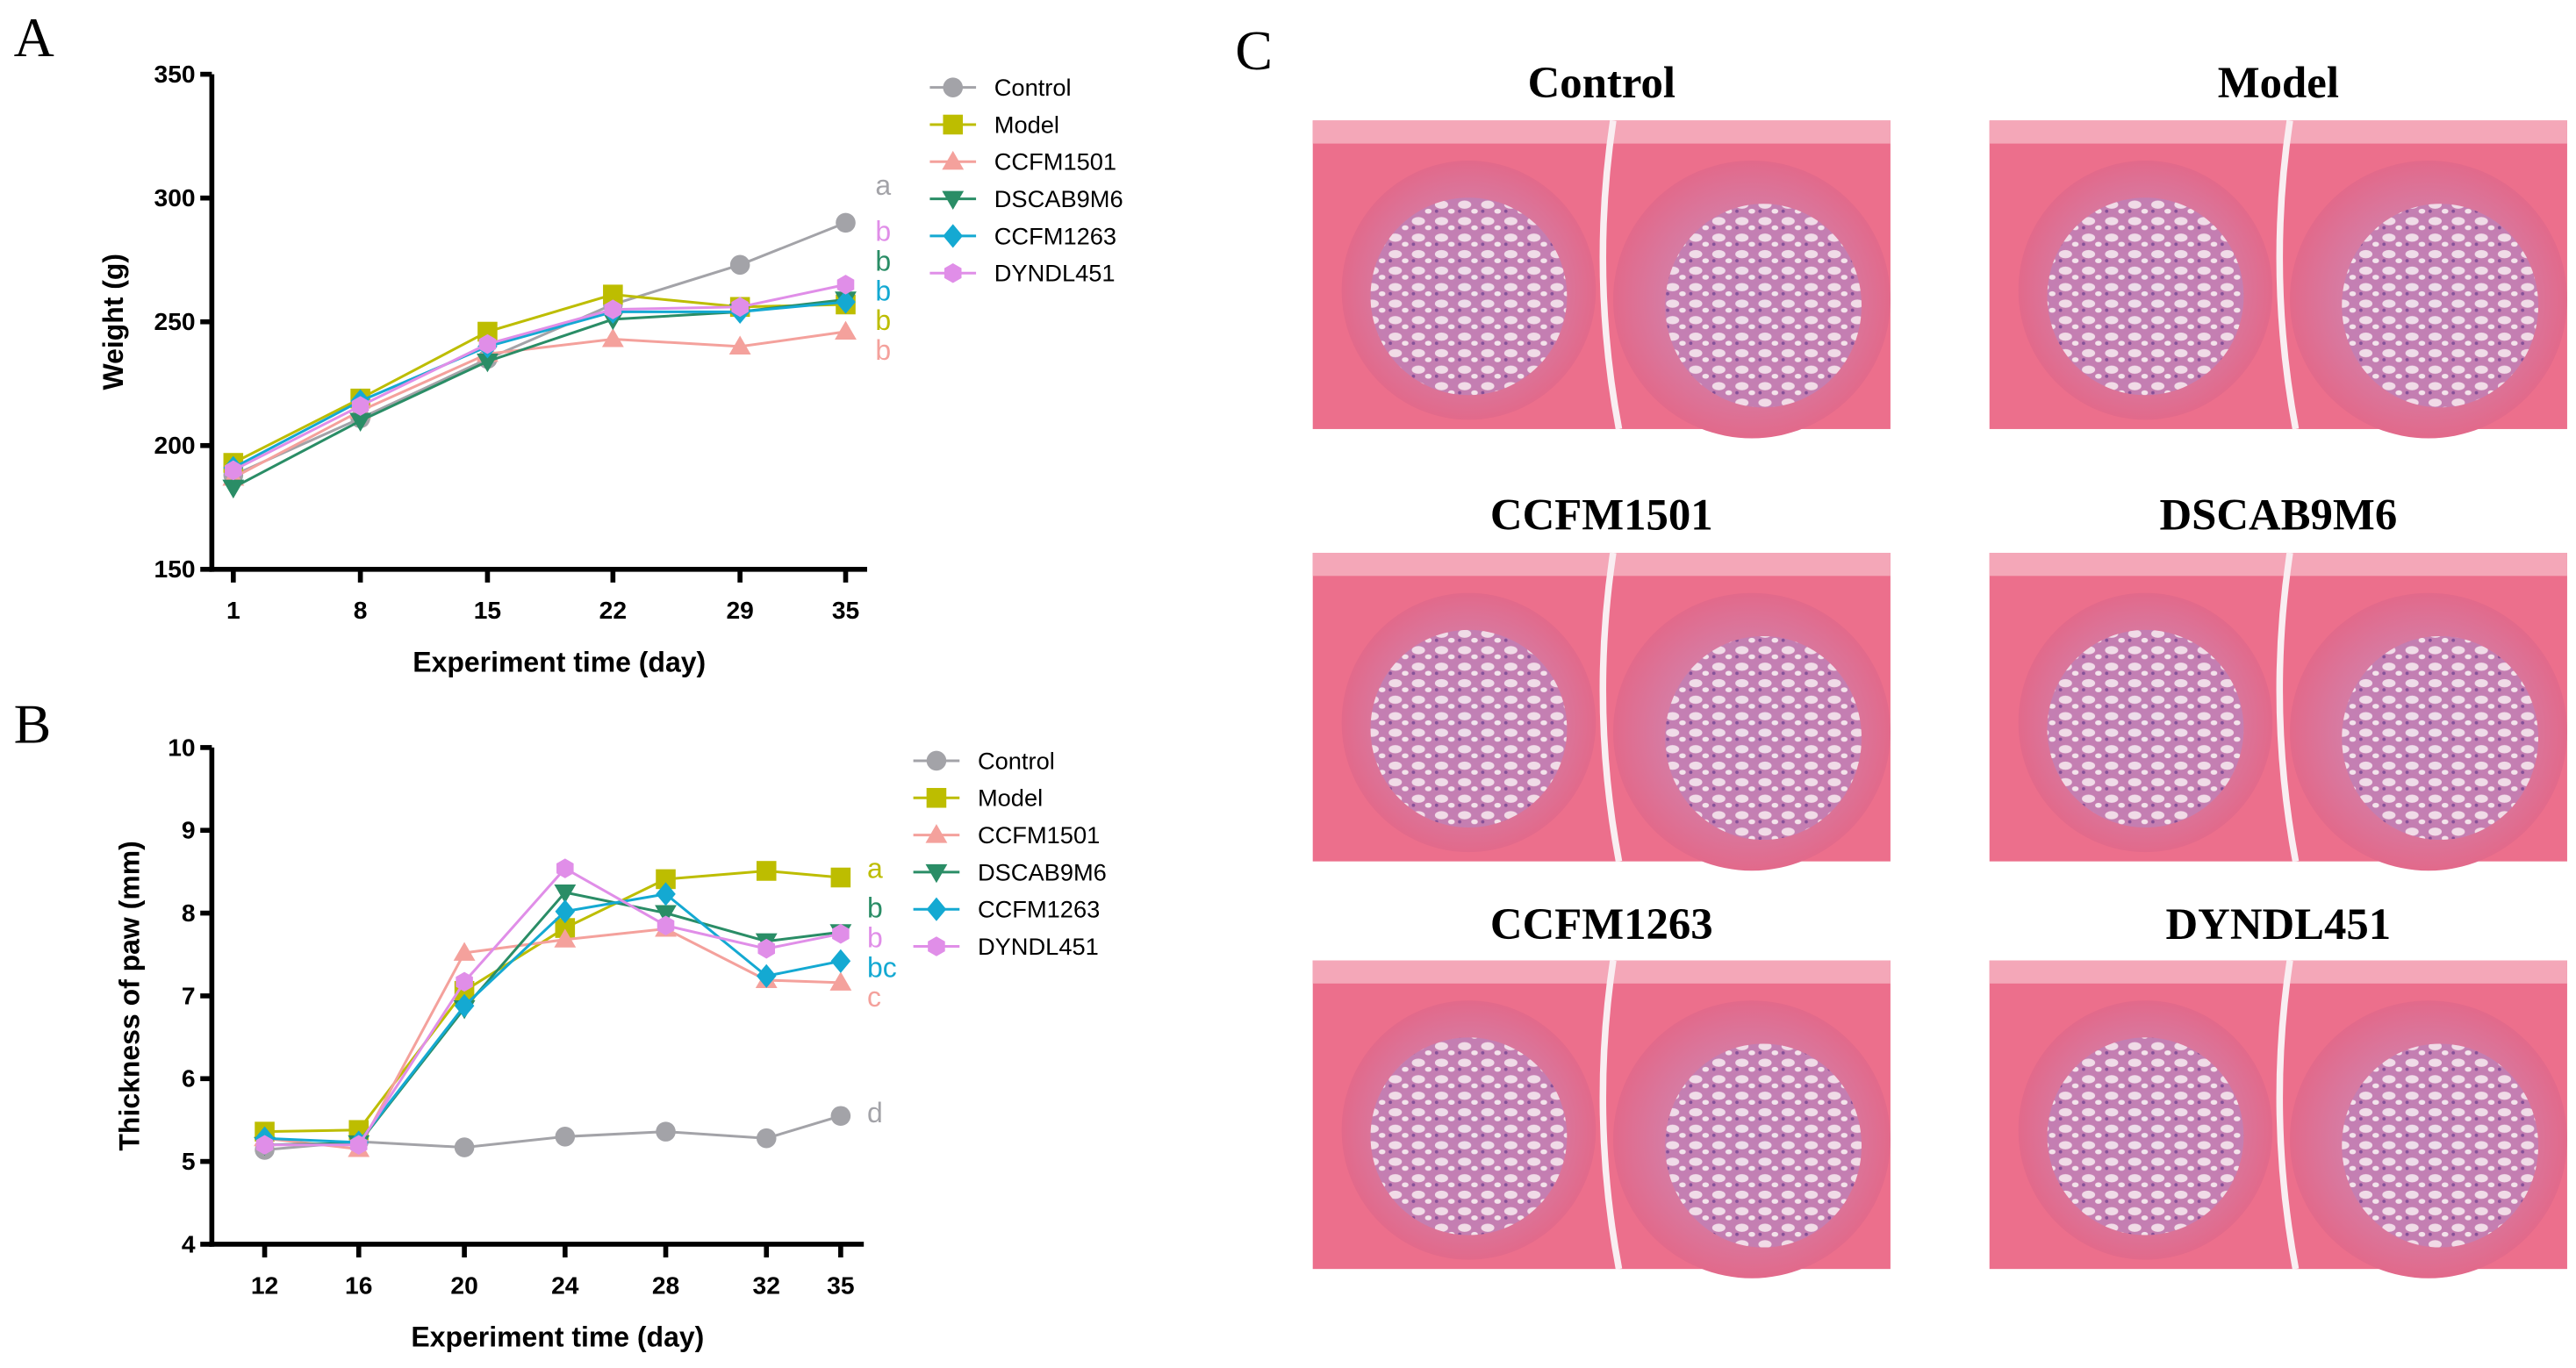  What do you see at coordinates (766, 1285) in the screenshot?
I see `x-tick-label: 32` at bounding box center [766, 1285].